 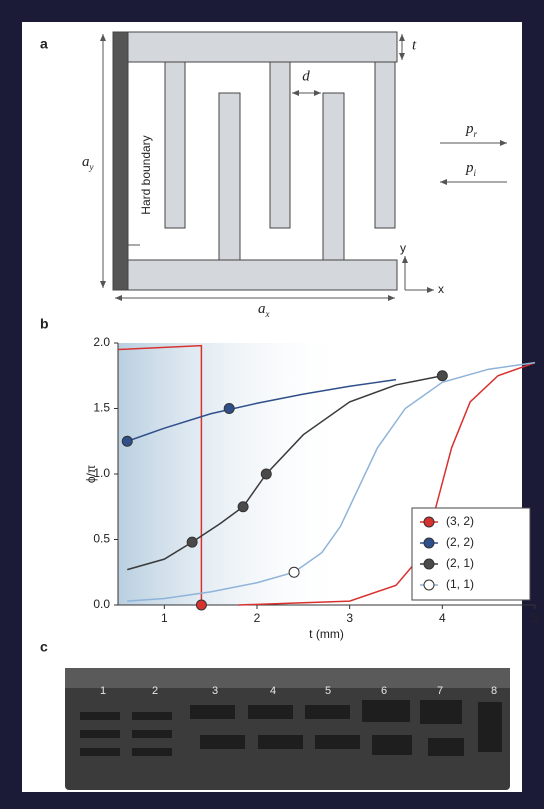 What do you see at coordinates (273, 691) in the screenshot?
I see `sample-number: 4` at bounding box center [273, 691].